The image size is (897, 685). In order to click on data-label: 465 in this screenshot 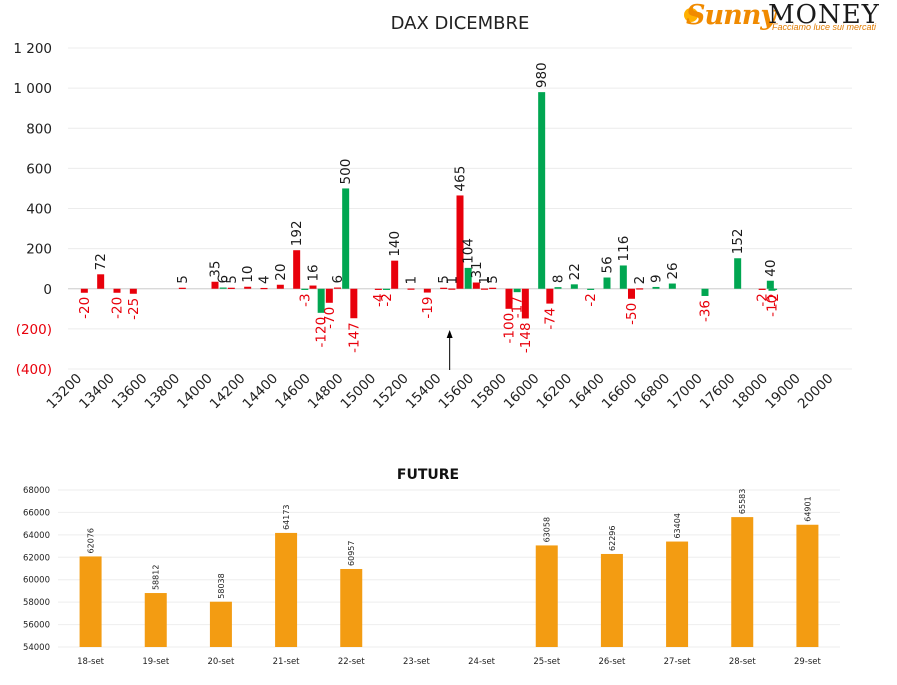, I will do `click(461, 179)`.